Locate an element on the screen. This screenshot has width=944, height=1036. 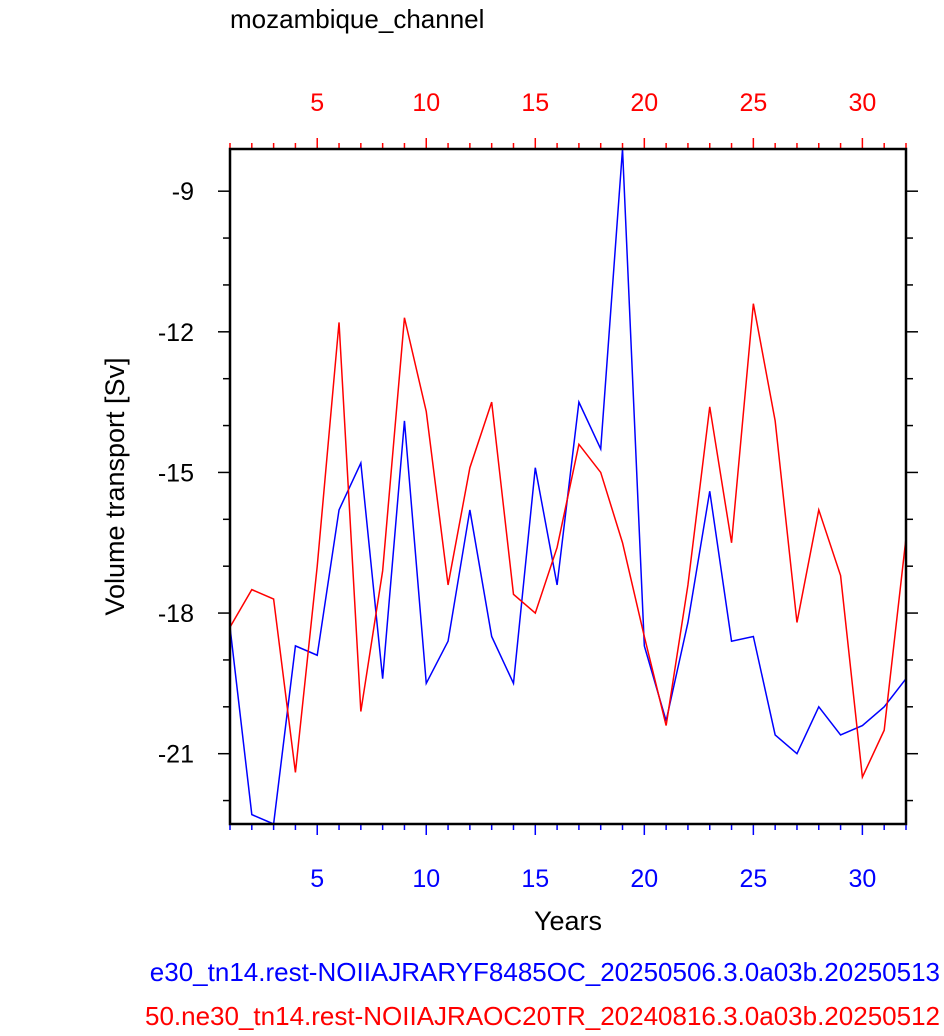
x-tick-label-bottom: 25 is located at coordinates (753, 879).